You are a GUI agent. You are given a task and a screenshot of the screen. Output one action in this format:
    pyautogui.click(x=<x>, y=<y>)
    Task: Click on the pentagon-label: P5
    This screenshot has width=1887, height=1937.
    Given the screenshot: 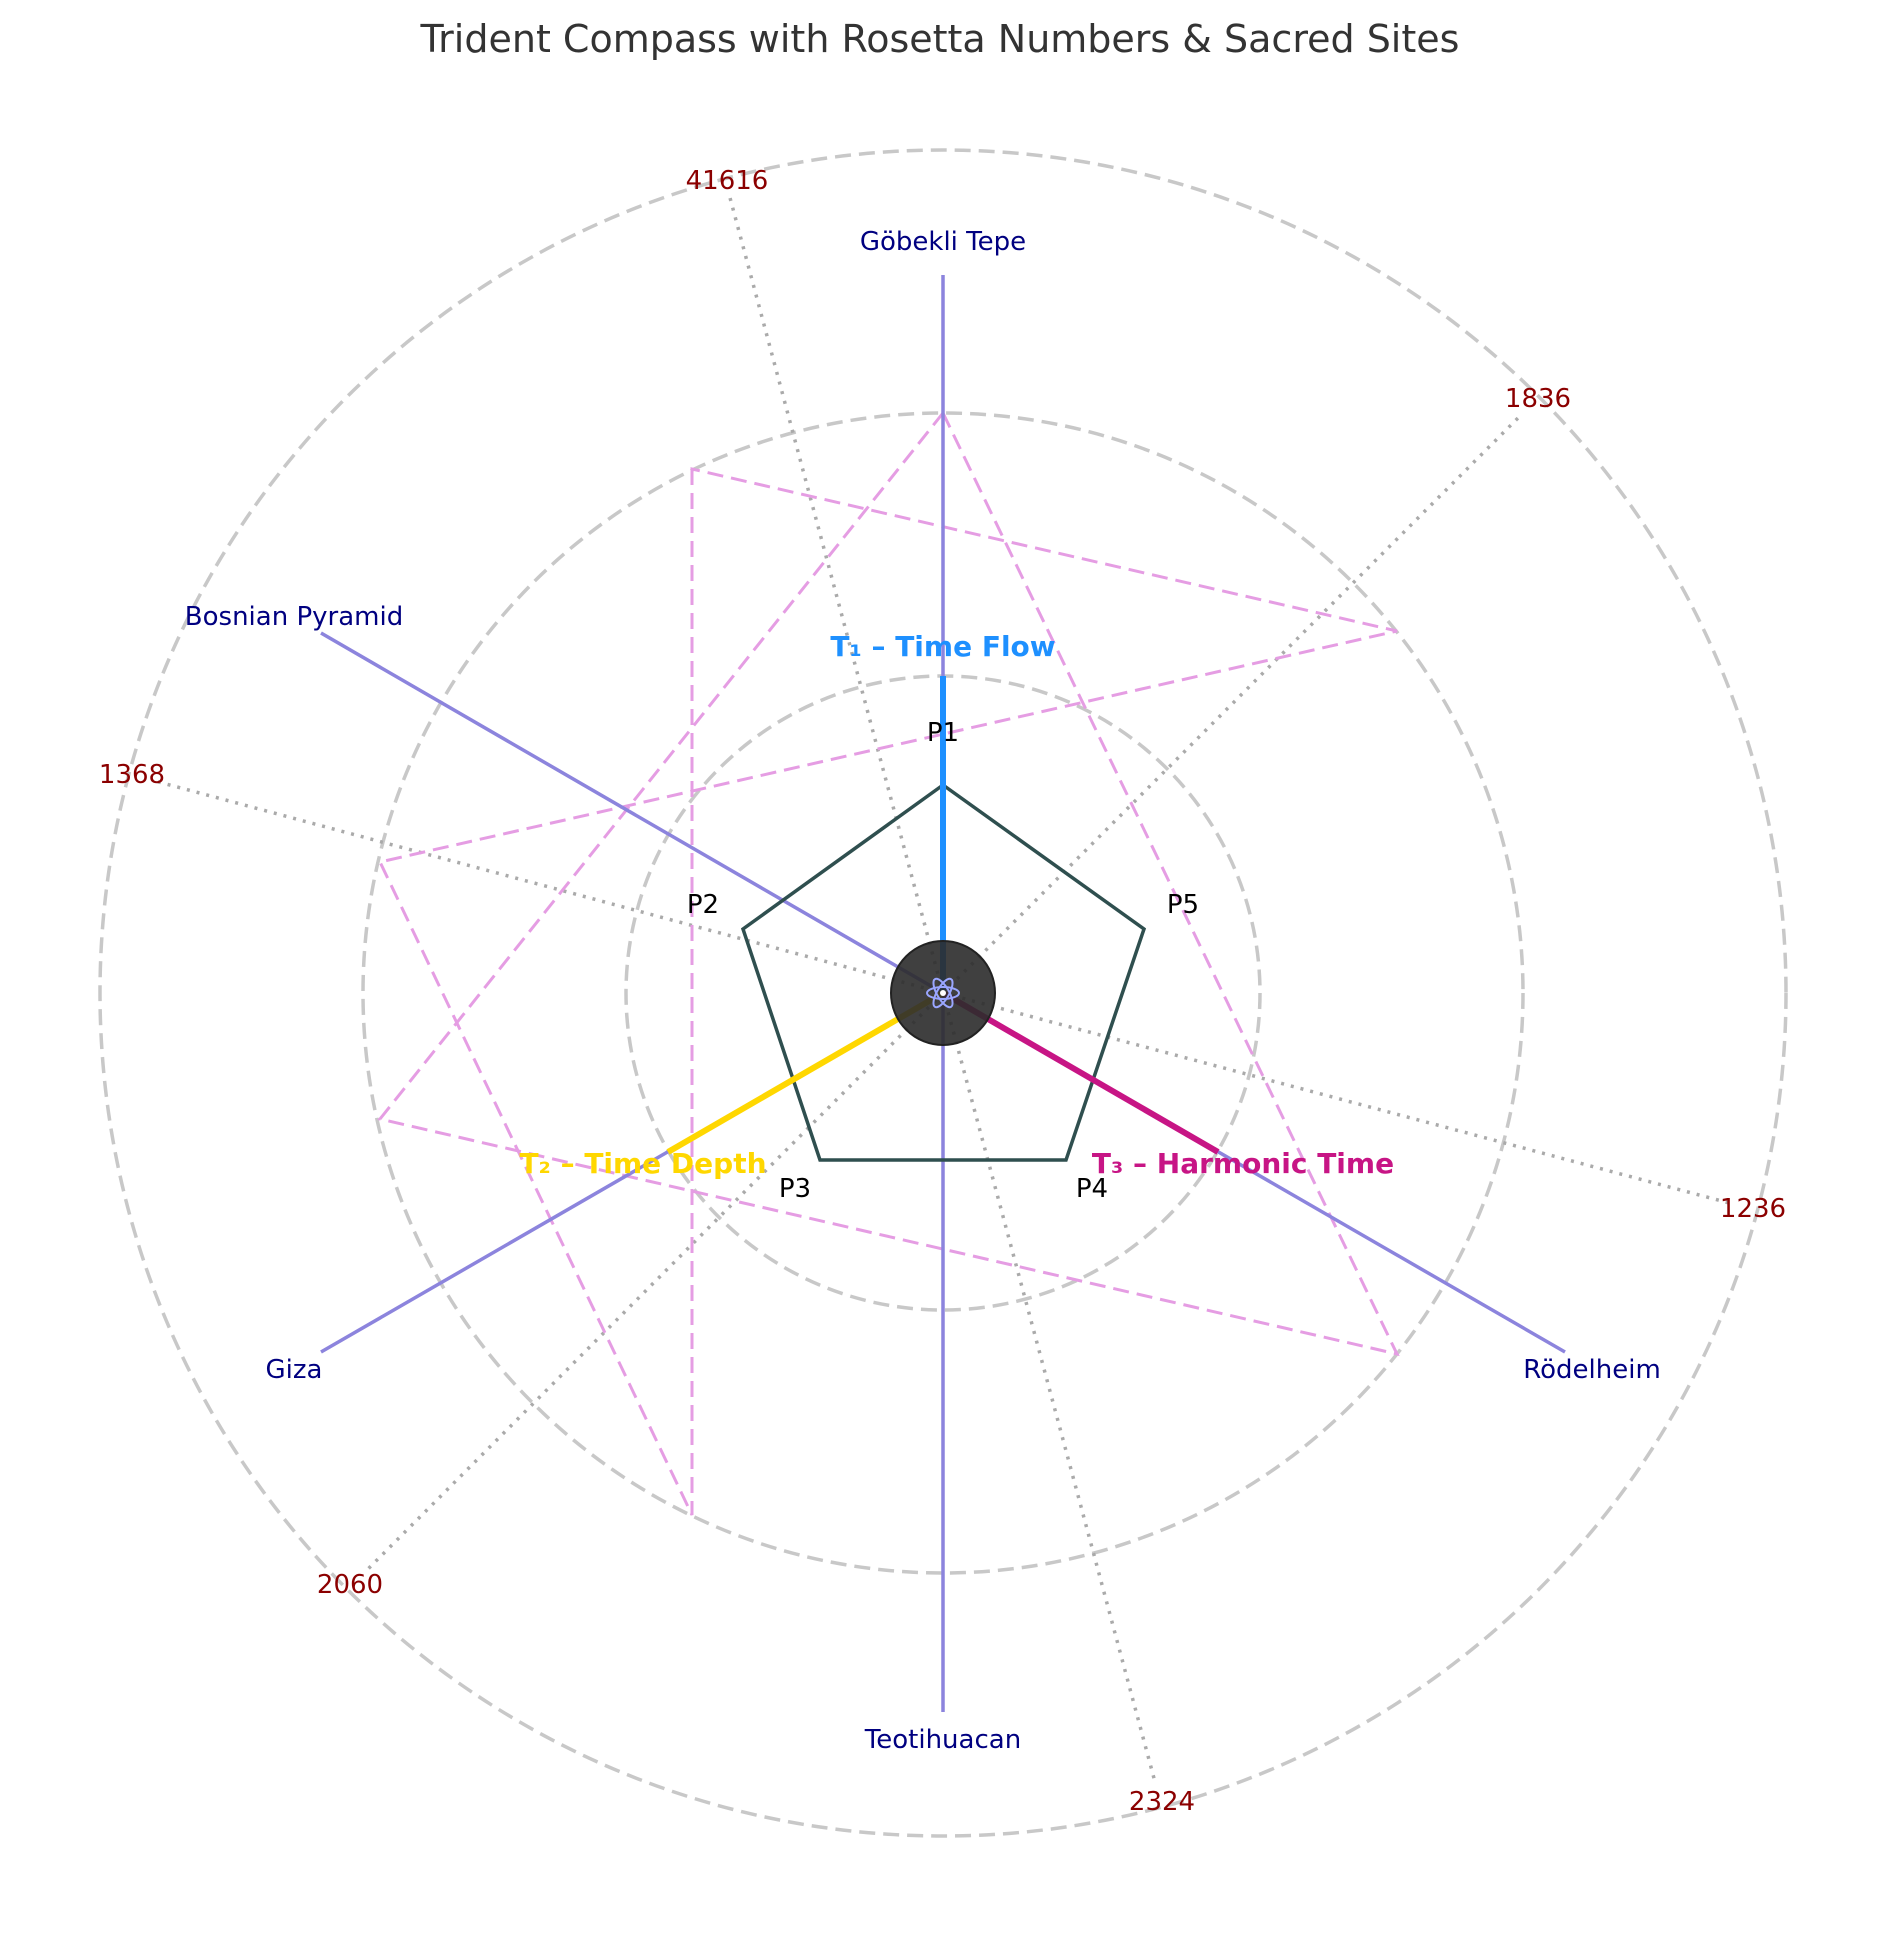 What is the action you would take?
    pyautogui.click(x=1183, y=905)
    